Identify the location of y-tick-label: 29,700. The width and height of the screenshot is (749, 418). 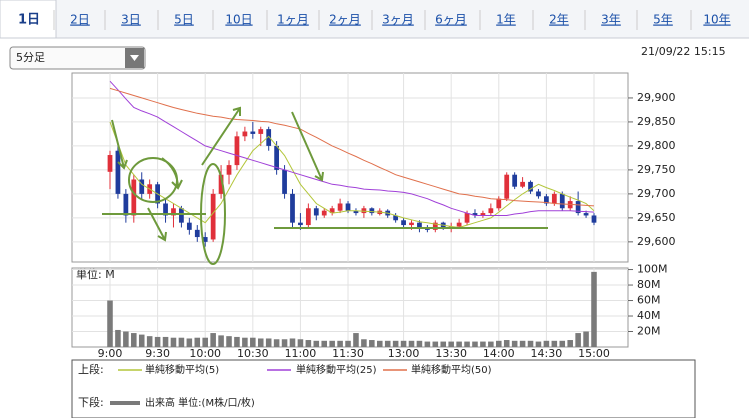
(656, 193).